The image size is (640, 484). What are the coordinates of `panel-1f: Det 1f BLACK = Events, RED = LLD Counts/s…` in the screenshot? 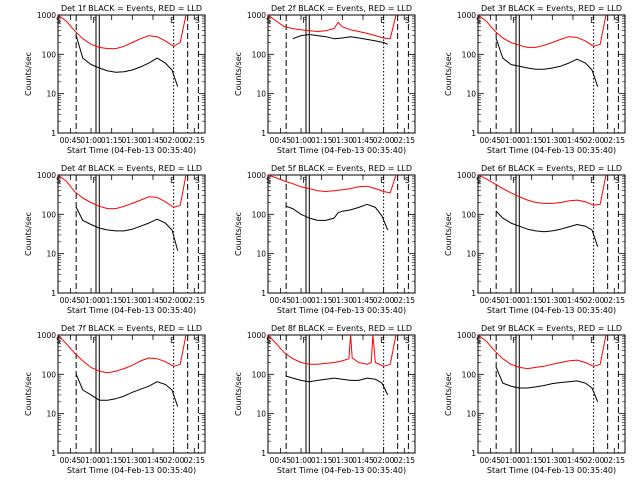 It's located at (115, 79).